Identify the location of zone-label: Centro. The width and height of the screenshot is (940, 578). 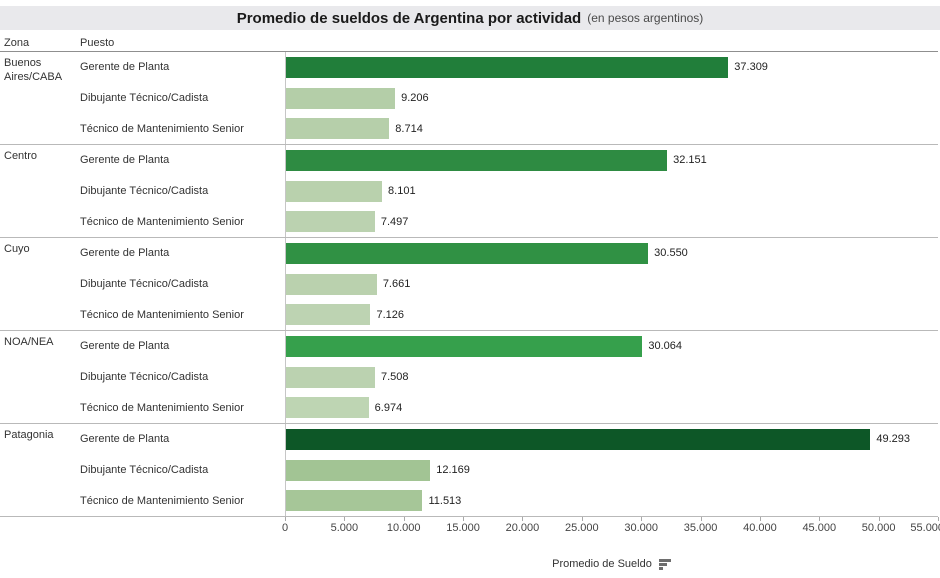
(21, 156).